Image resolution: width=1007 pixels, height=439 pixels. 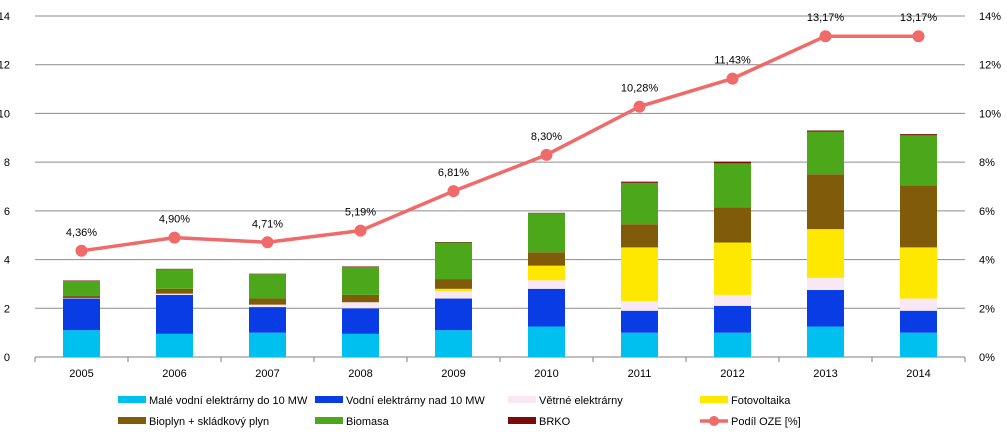 What do you see at coordinates (228, 401) in the screenshot?
I see `legend-label: Malé vodní elektrárny do 10 MW` at bounding box center [228, 401].